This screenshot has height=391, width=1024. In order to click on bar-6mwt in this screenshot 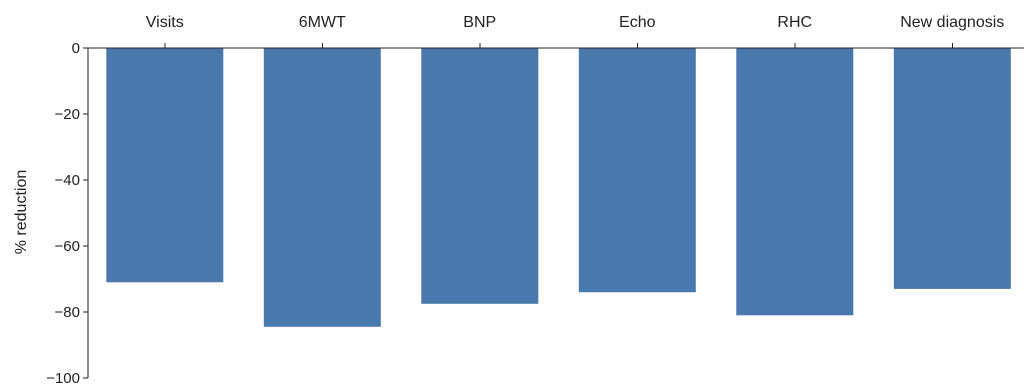, I will do `click(322, 187)`.